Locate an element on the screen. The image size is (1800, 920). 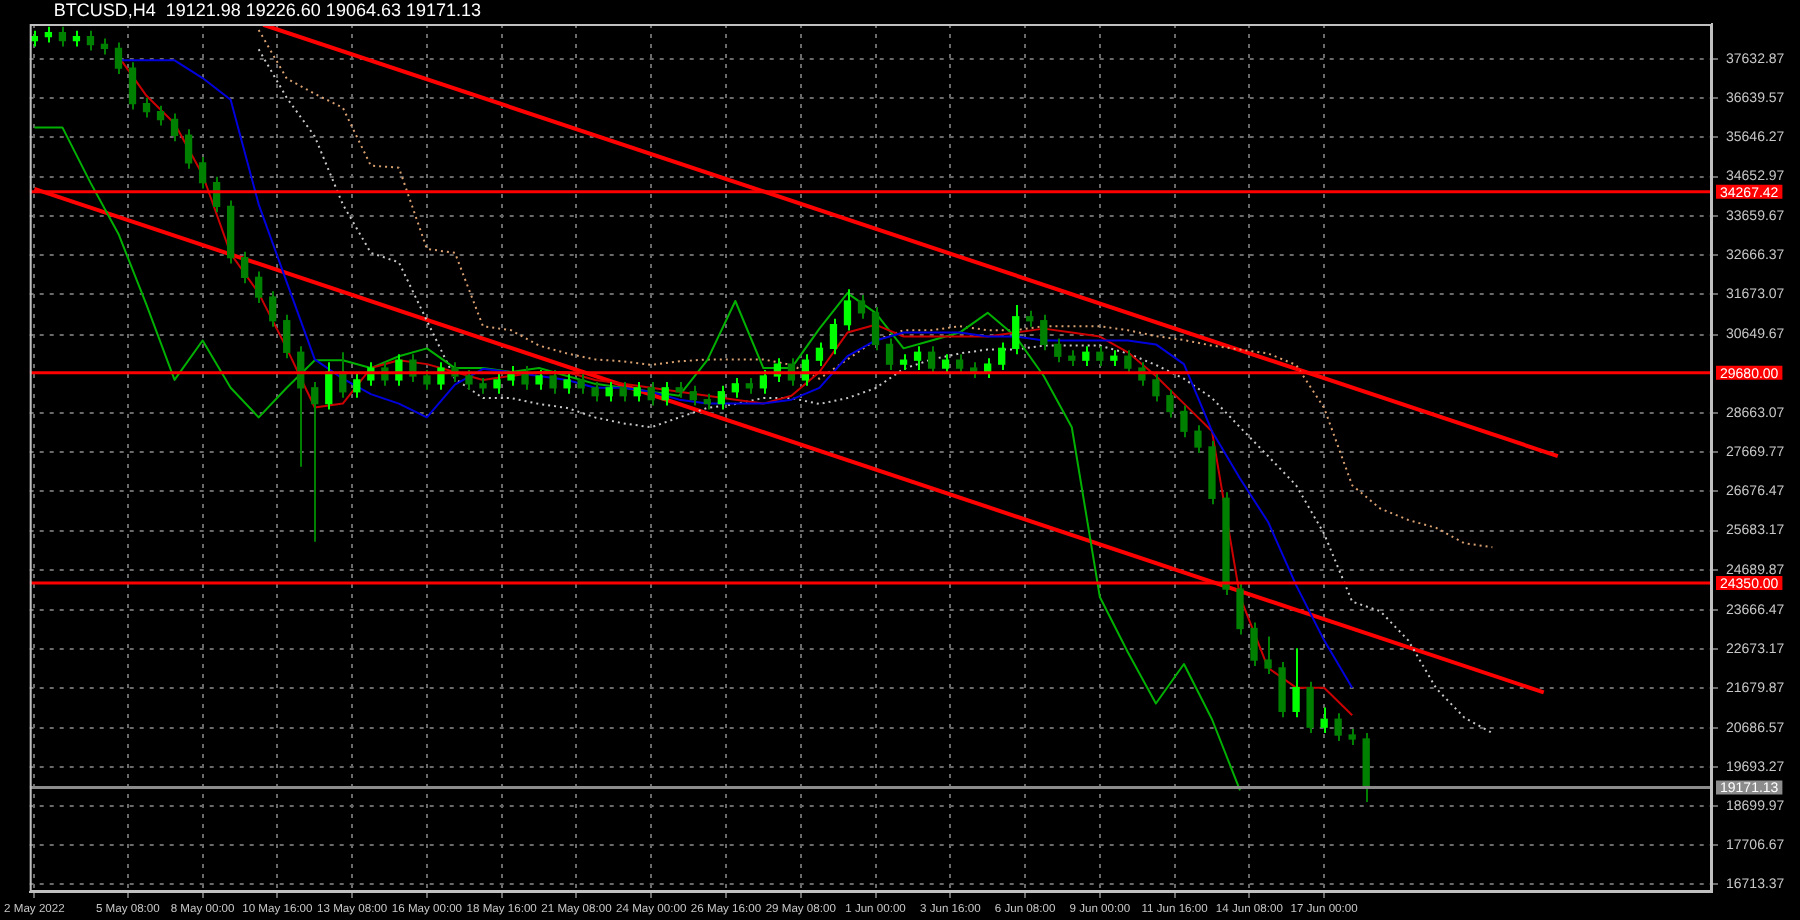
chart-title: BTCUSD,H4 19121.98 19226.60 19064.63 19171.13 is located at coordinates (267, 10).